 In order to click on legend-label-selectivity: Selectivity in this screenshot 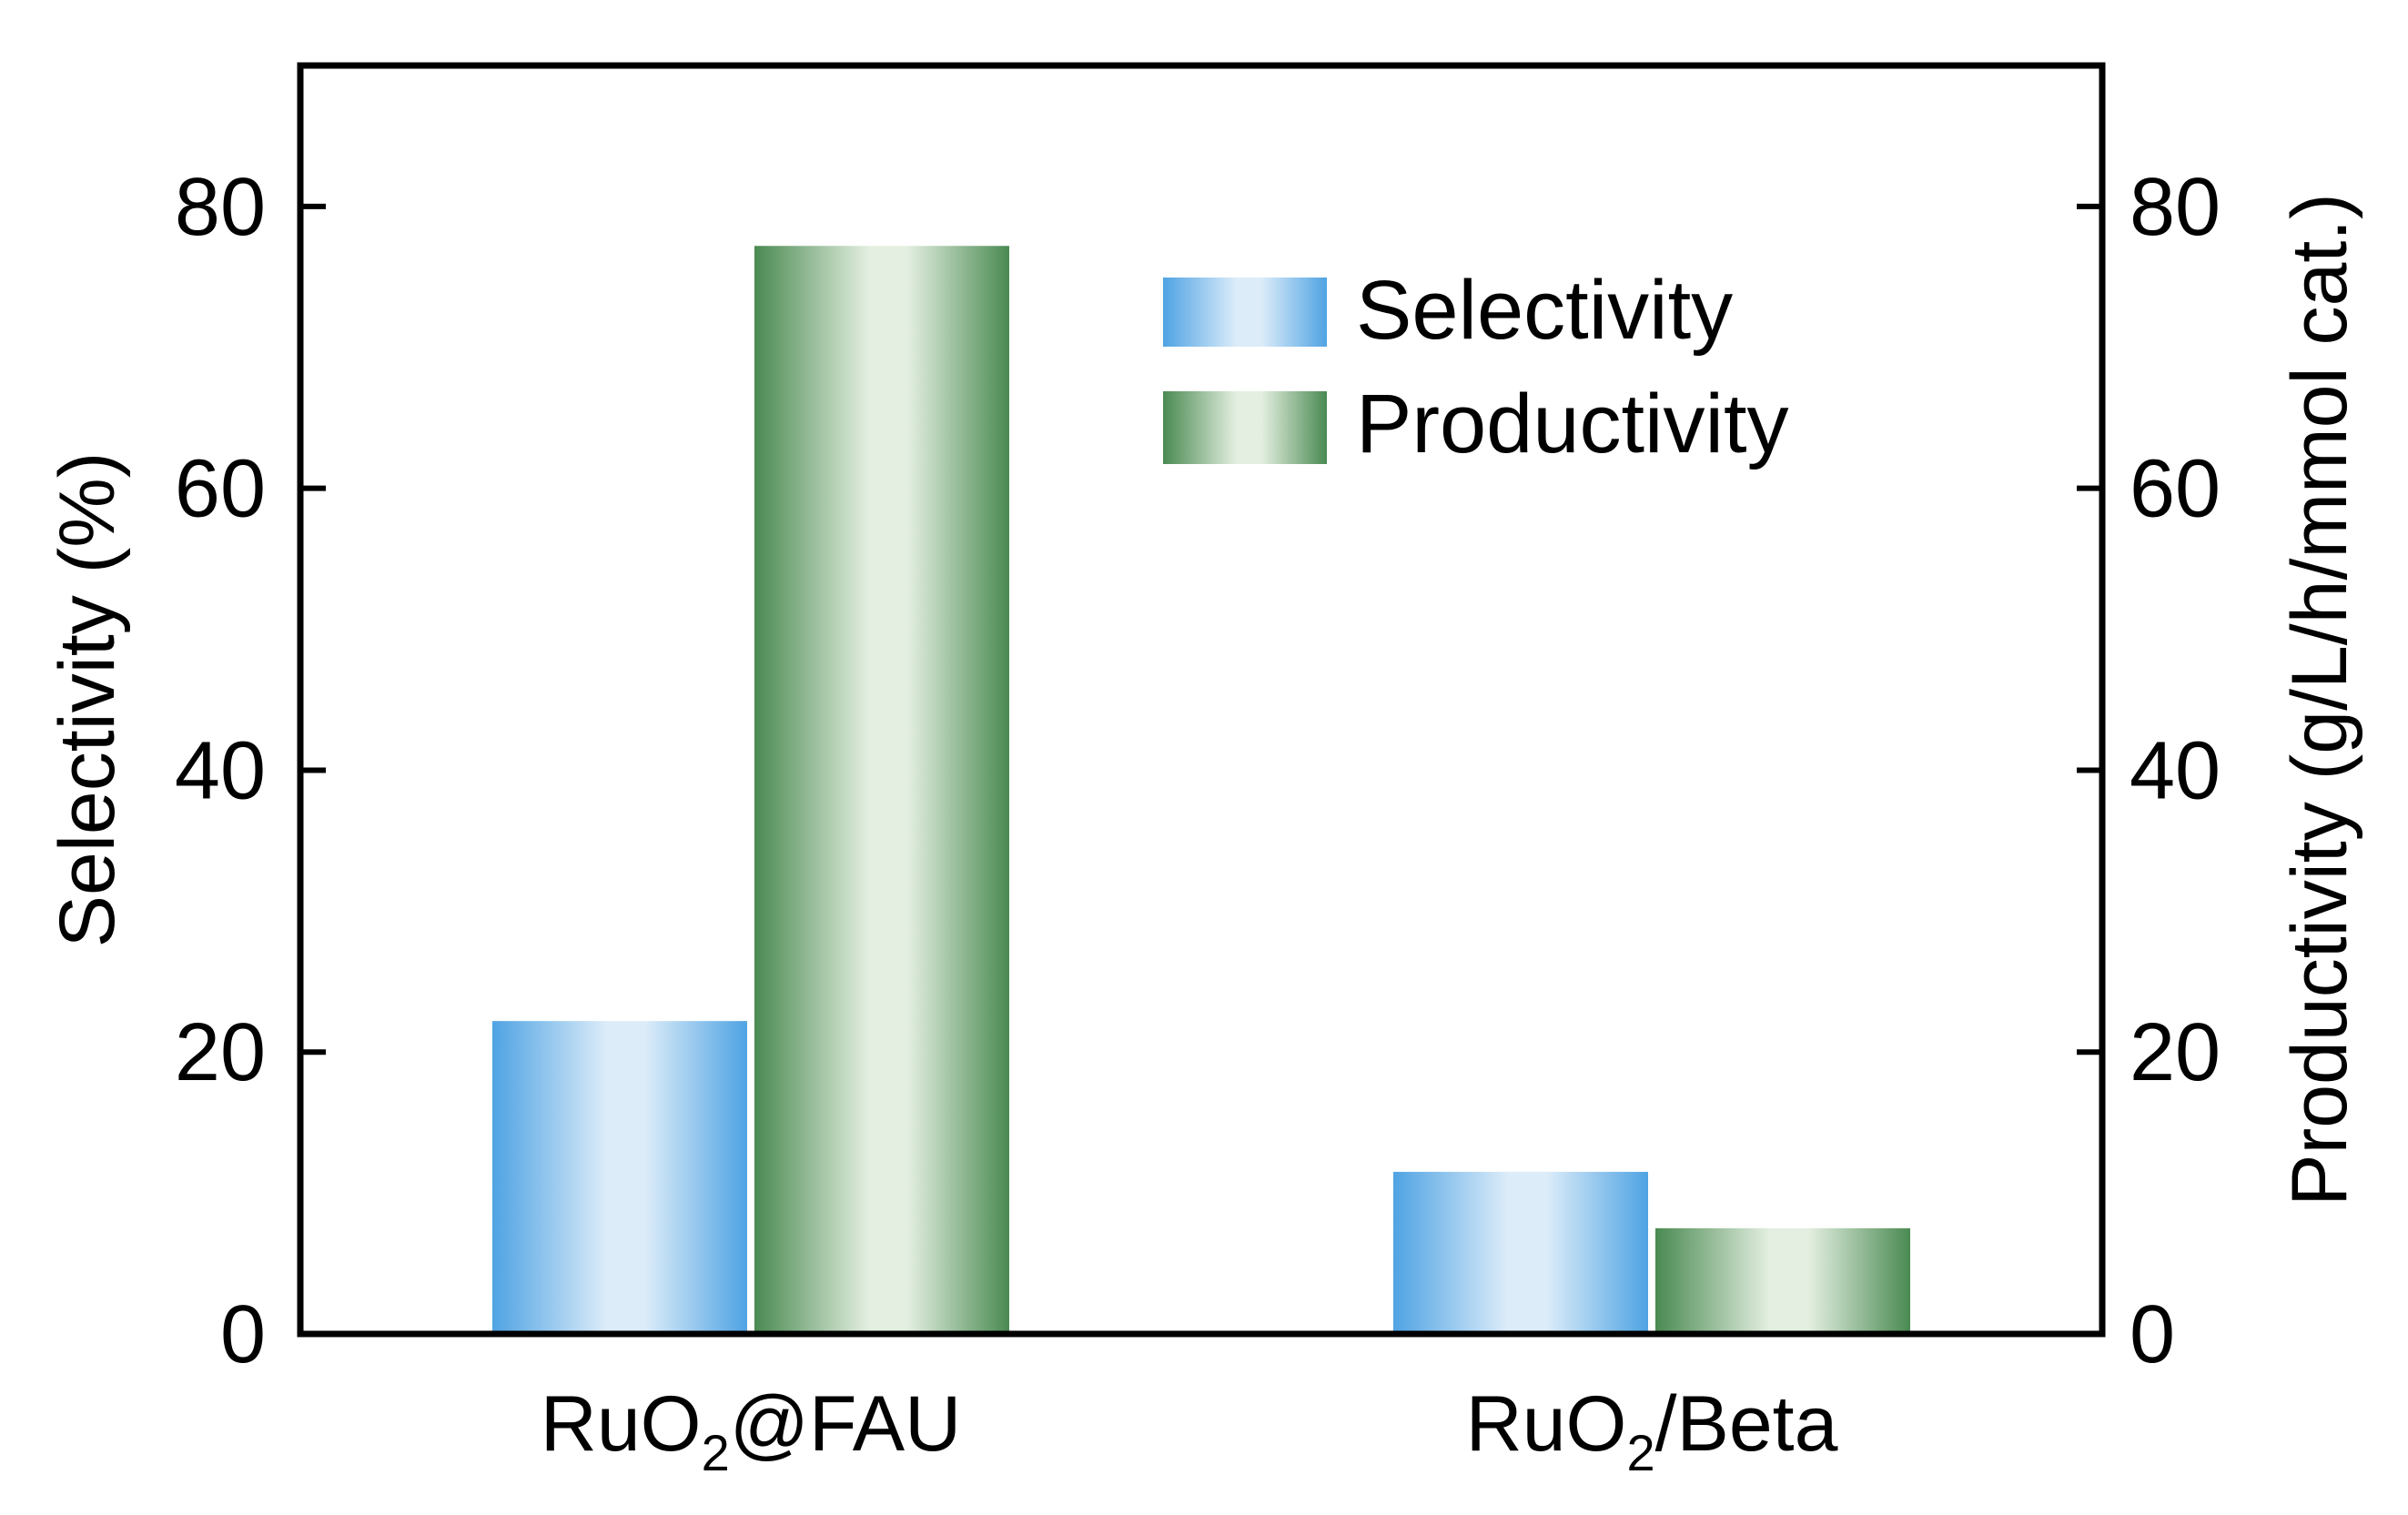, I will do `click(1544, 310)`.